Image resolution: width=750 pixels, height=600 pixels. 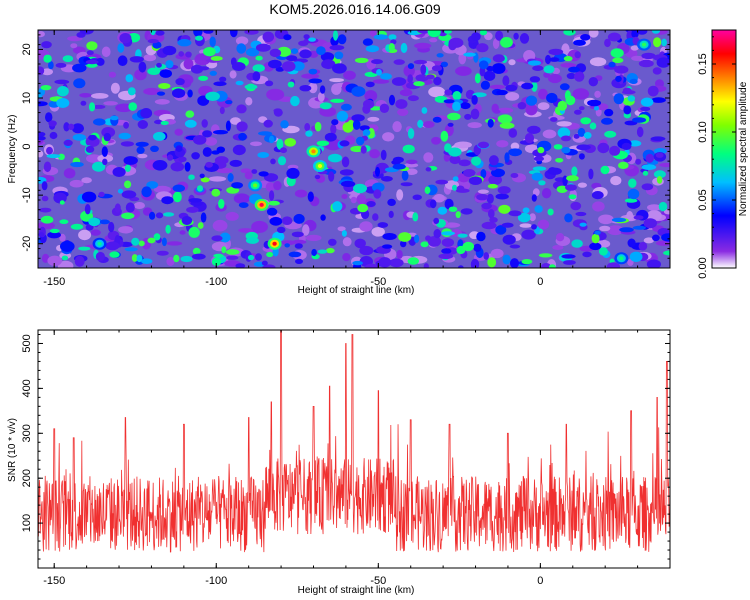 I want to click on spectrogram-y-tick-label: 0, so click(x=27, y=147).